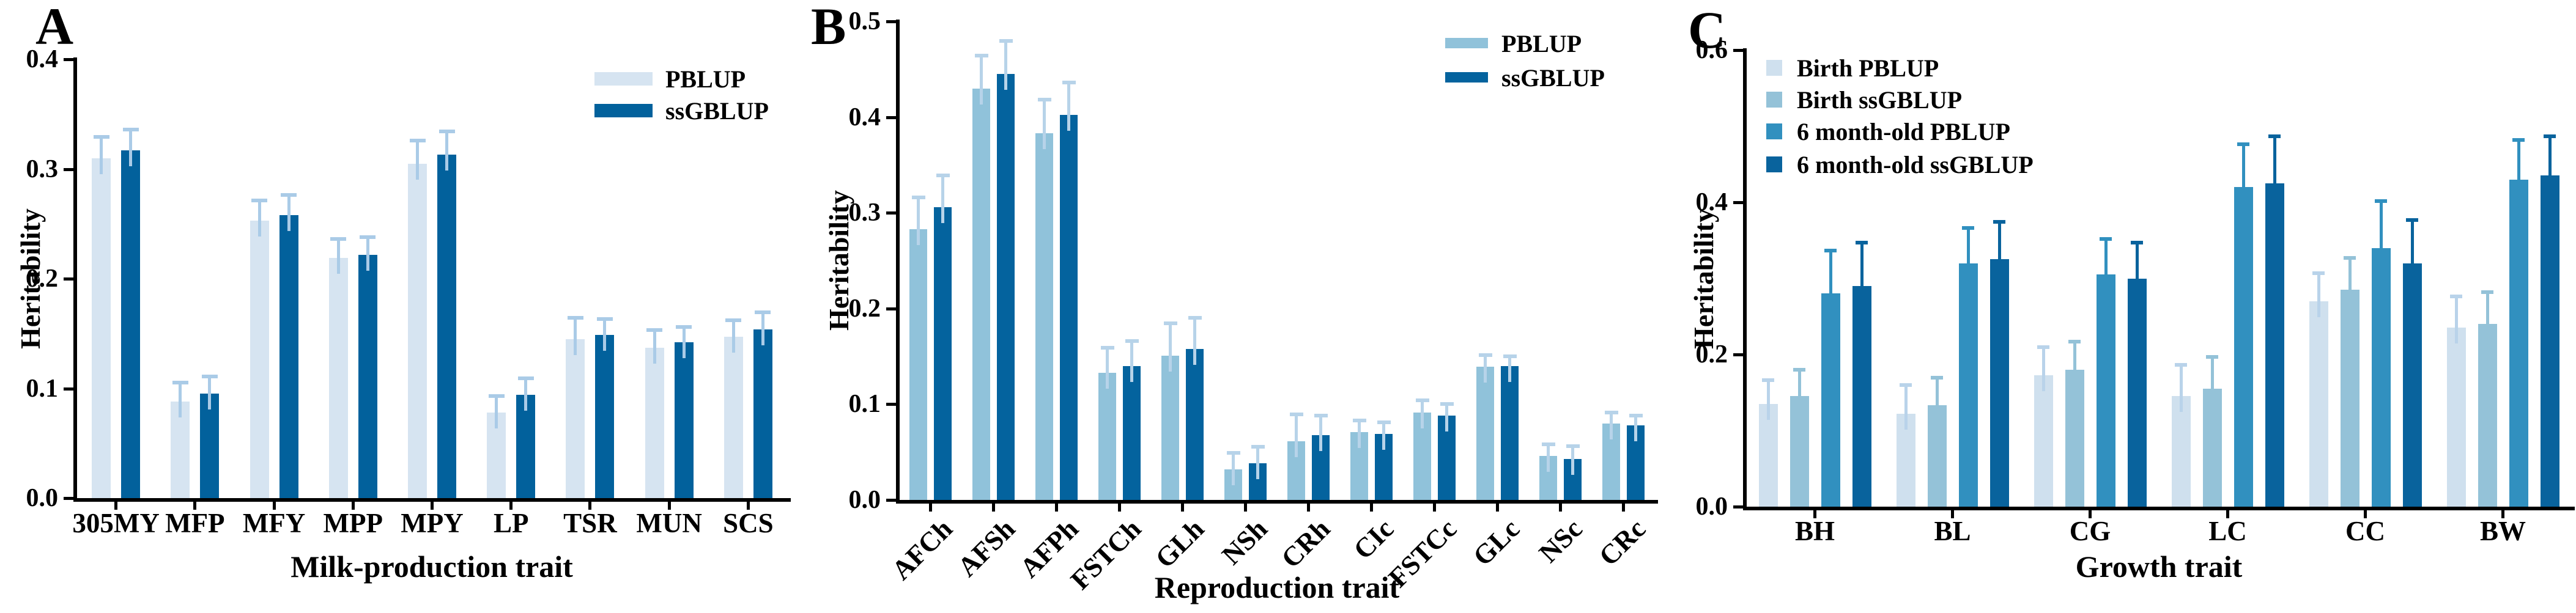  What do you see at coordinates (748, 523) in the screenshot?
I see `category-label: SCS` at bounding box center [748, 523].